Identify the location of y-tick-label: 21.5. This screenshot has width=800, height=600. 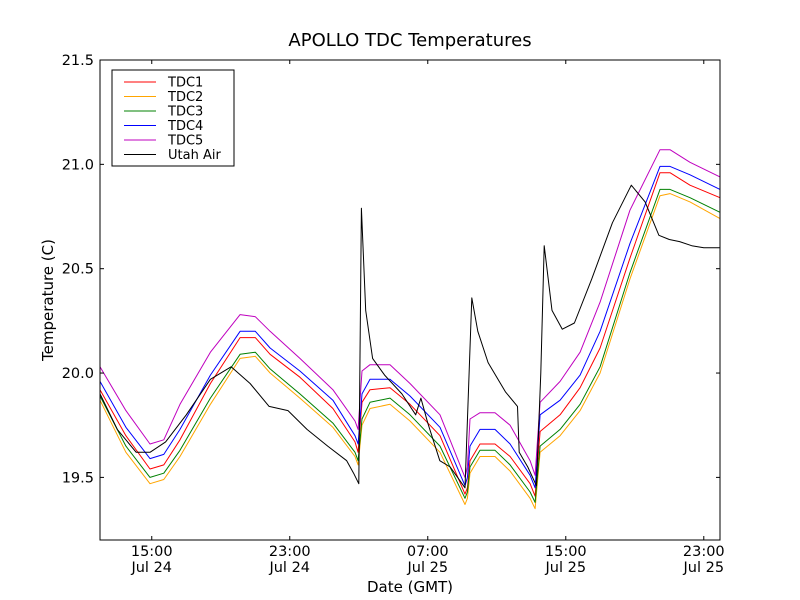
(78, 61).